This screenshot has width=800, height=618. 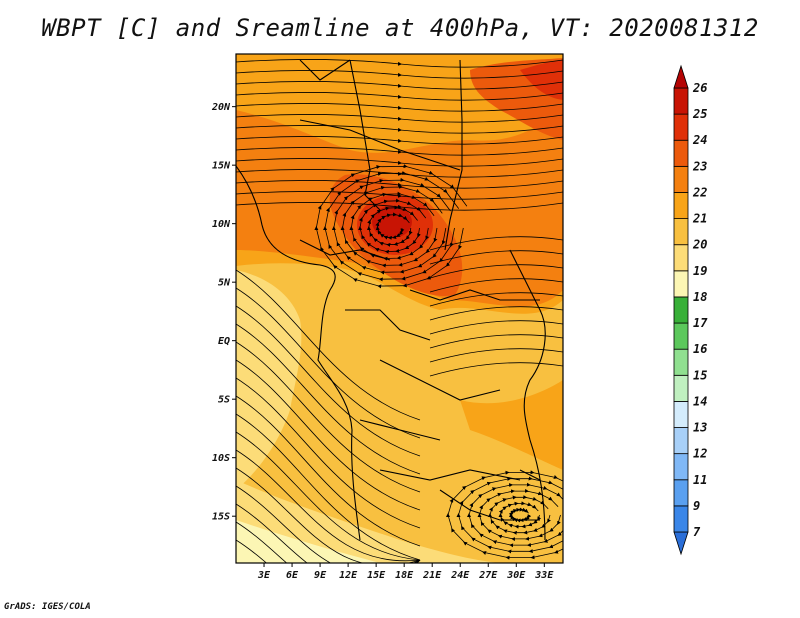 I want to click on colorbar-label: 18, so click(x=700, y=297).